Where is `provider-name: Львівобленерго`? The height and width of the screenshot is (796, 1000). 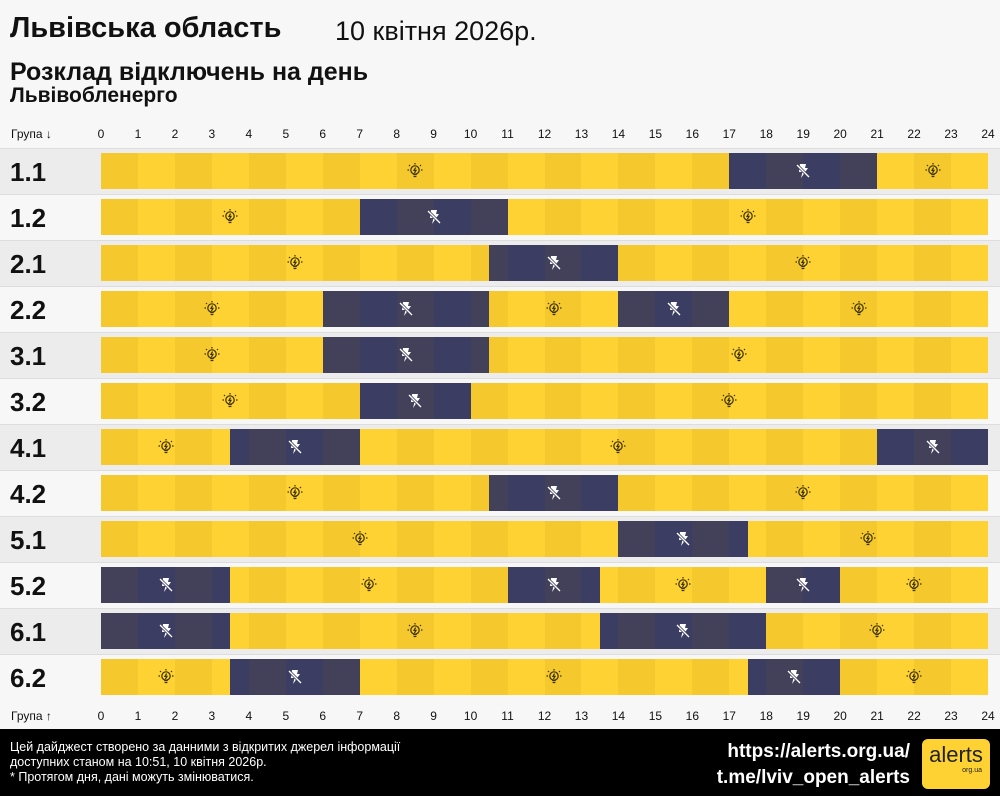
provider-name: Львівобленерго is located at coordinates (94, 95).